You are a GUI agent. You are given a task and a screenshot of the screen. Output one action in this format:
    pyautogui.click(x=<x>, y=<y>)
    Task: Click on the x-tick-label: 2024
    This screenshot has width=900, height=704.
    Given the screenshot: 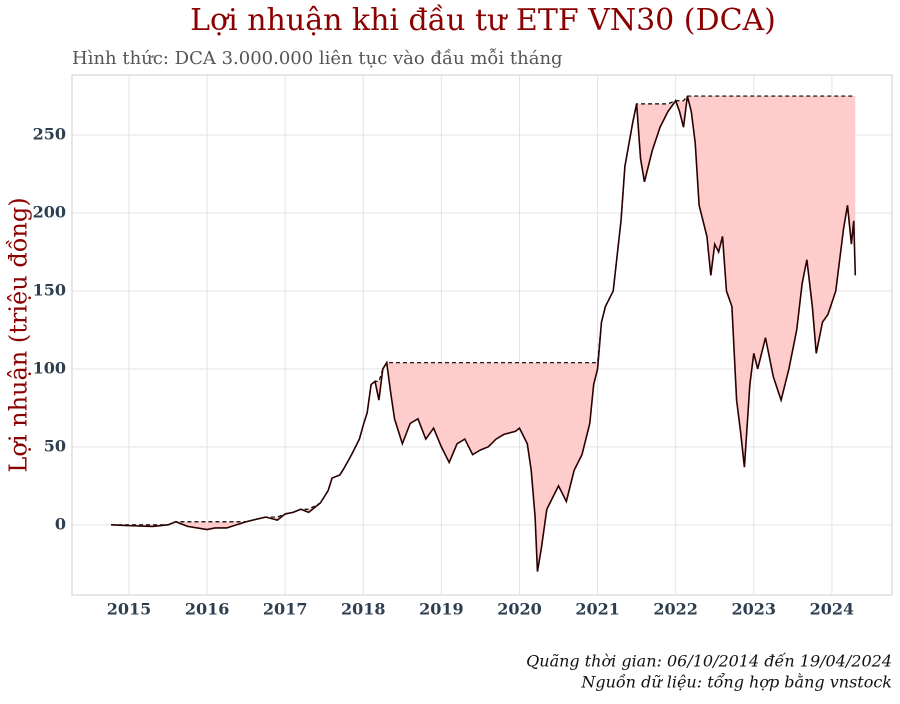 What is the action you would take?
    pyautogui.click(x=832, y=609)
    